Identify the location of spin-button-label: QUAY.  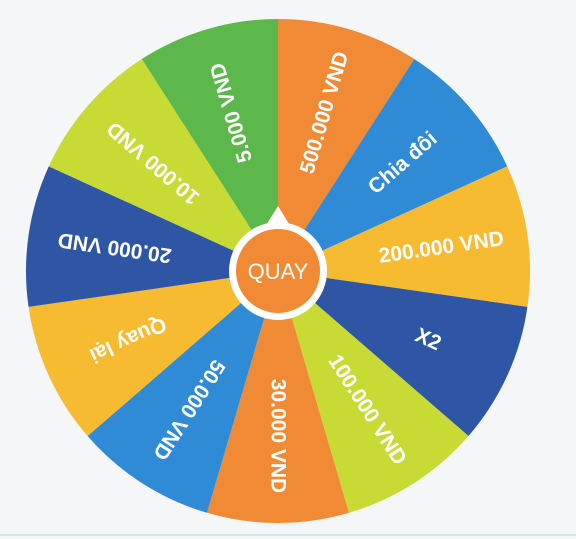
(278, 271).